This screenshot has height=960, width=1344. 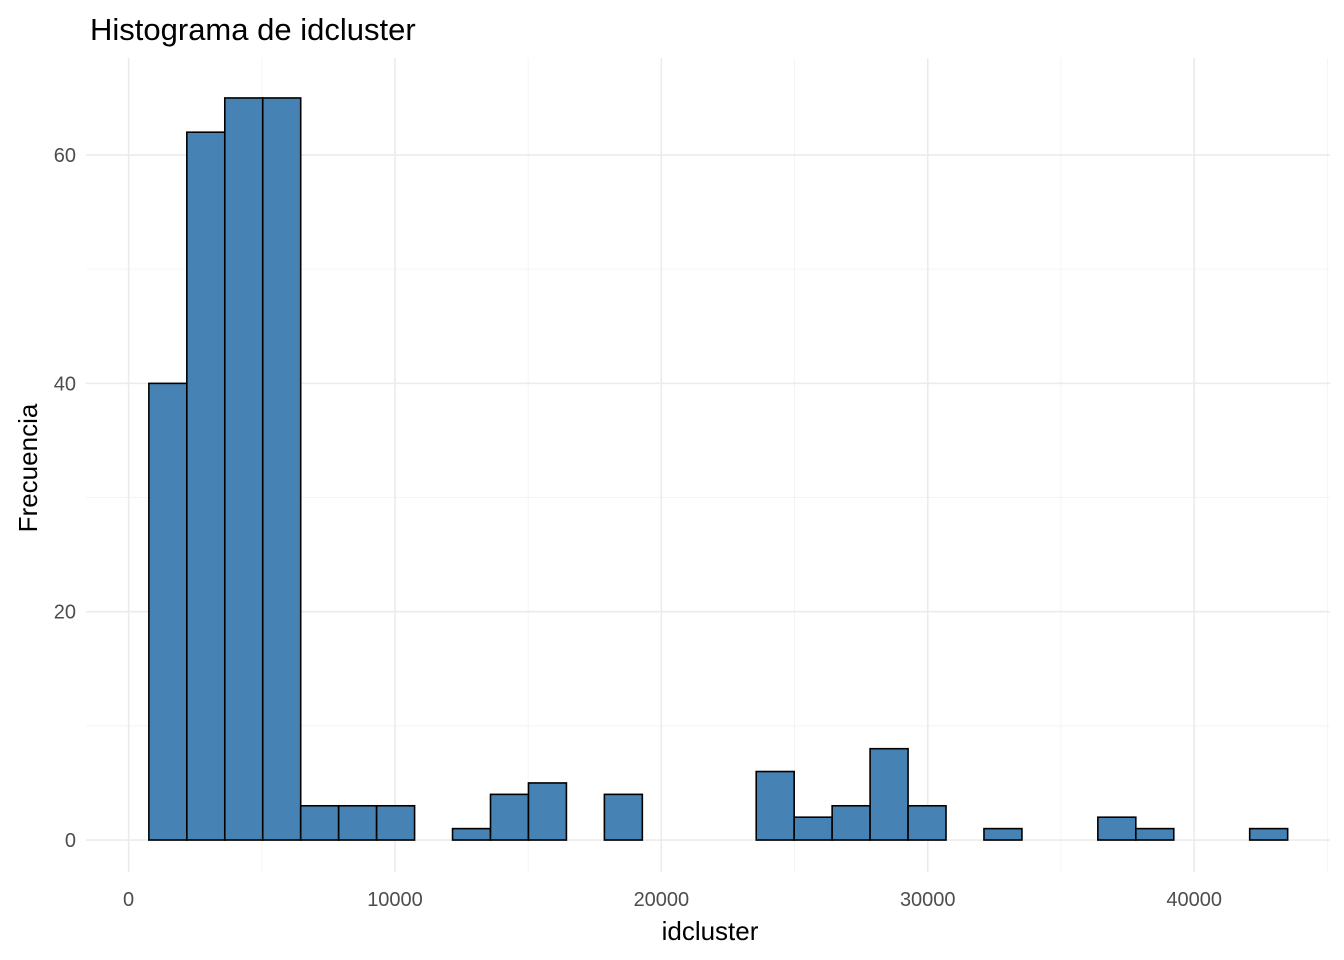 I want to click on y-tick-label: 20, so click(x=65, y=613).